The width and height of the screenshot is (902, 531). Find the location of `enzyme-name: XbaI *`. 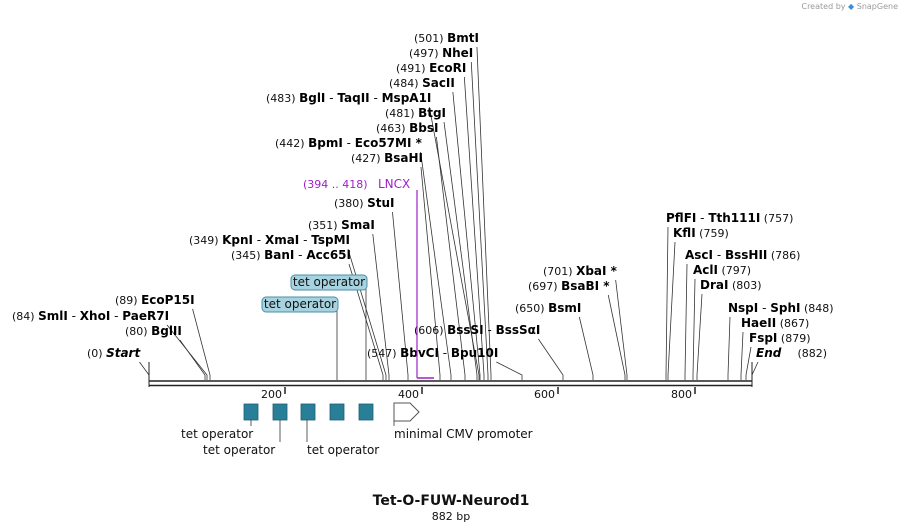

enzyme-name: XbaI * is located at coordinates (597, 271).